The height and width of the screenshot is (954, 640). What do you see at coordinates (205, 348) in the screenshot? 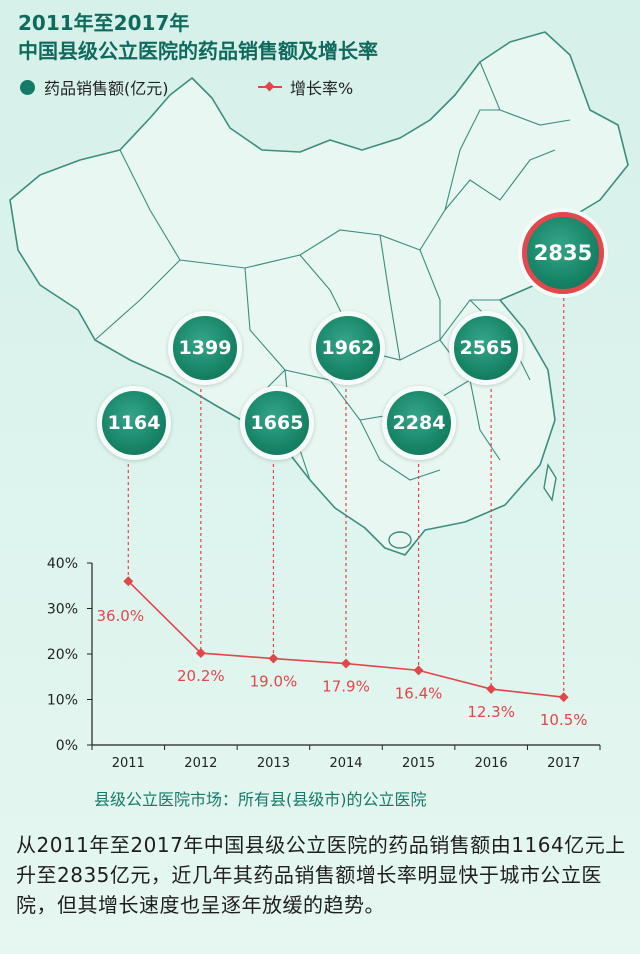
I see `sales-bubble-2012: 1399` at bounding box center [205, 348].